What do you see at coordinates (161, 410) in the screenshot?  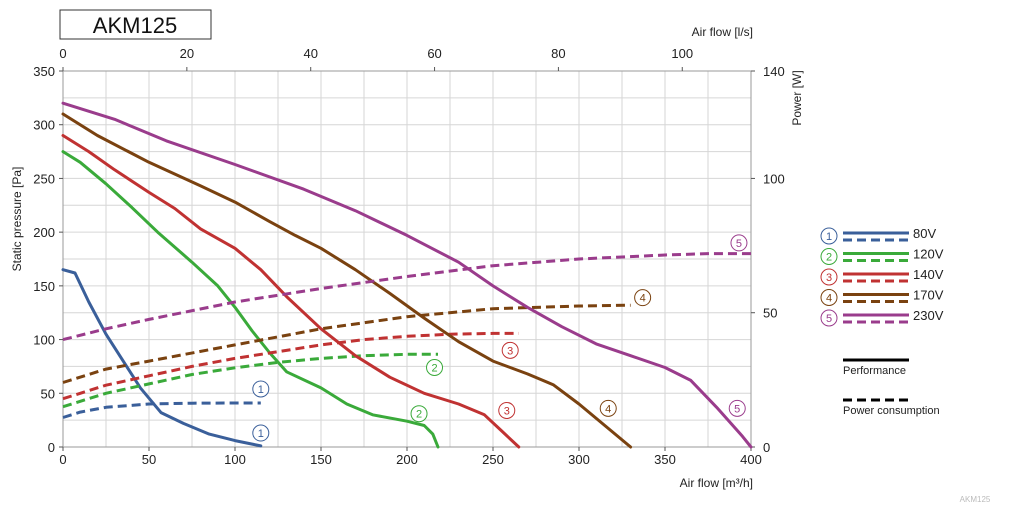 I see `series-1-power-line` at bounding box center [161, 410].